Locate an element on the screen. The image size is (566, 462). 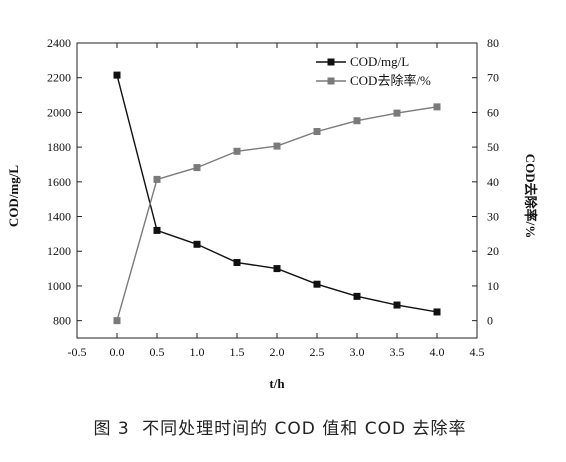
left-axis-label: COD/mg/L is located at coordinates (13, 196).